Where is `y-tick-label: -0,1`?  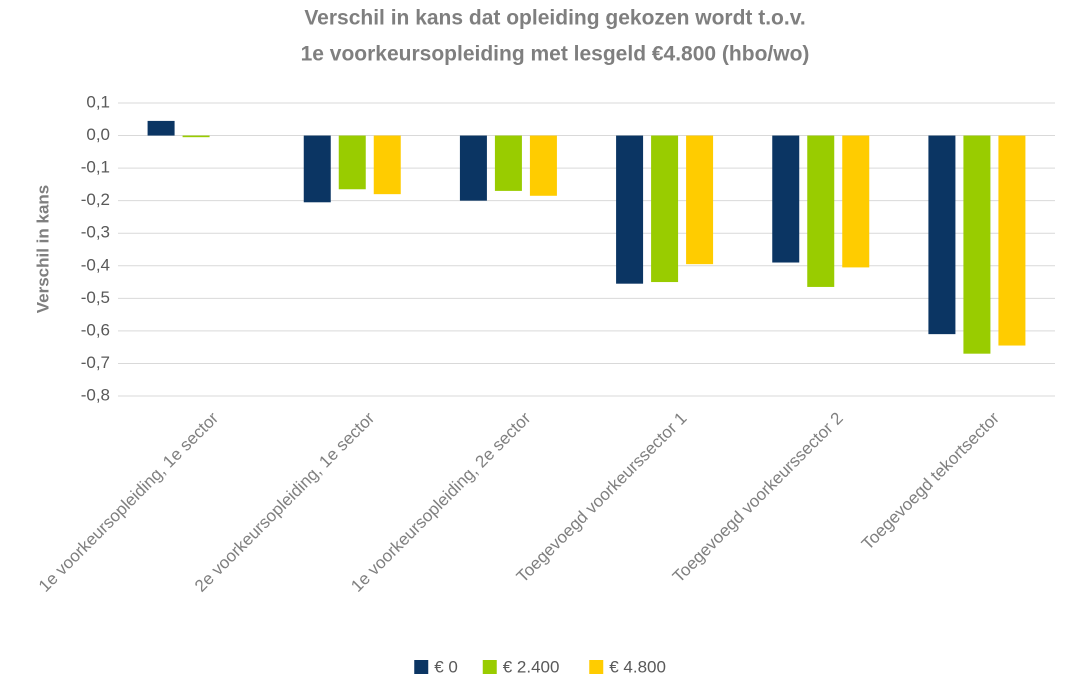 y-tick-label: -0,1 is located at coordinates (95, 167).